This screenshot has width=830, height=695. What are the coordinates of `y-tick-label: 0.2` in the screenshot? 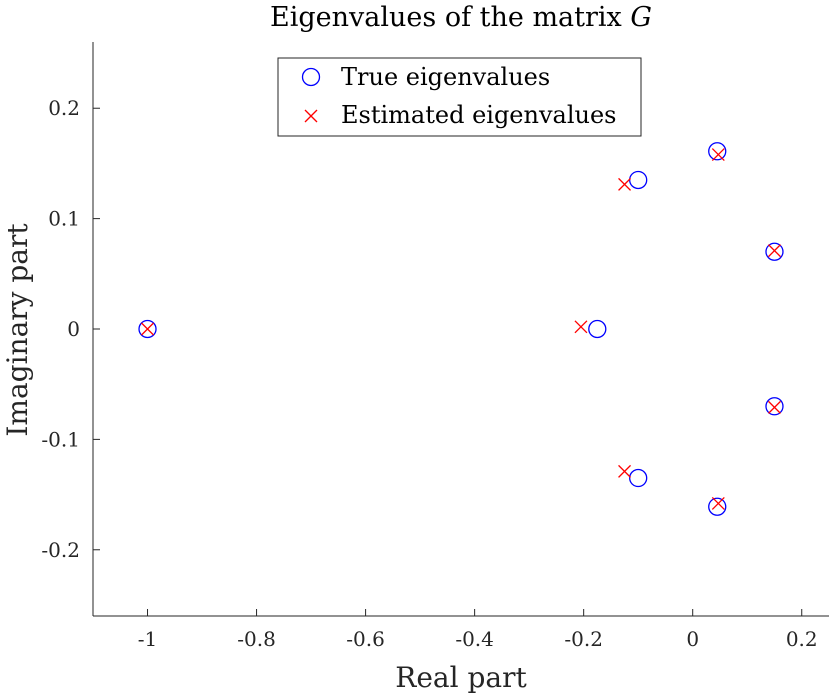 It's located at (64, 108).